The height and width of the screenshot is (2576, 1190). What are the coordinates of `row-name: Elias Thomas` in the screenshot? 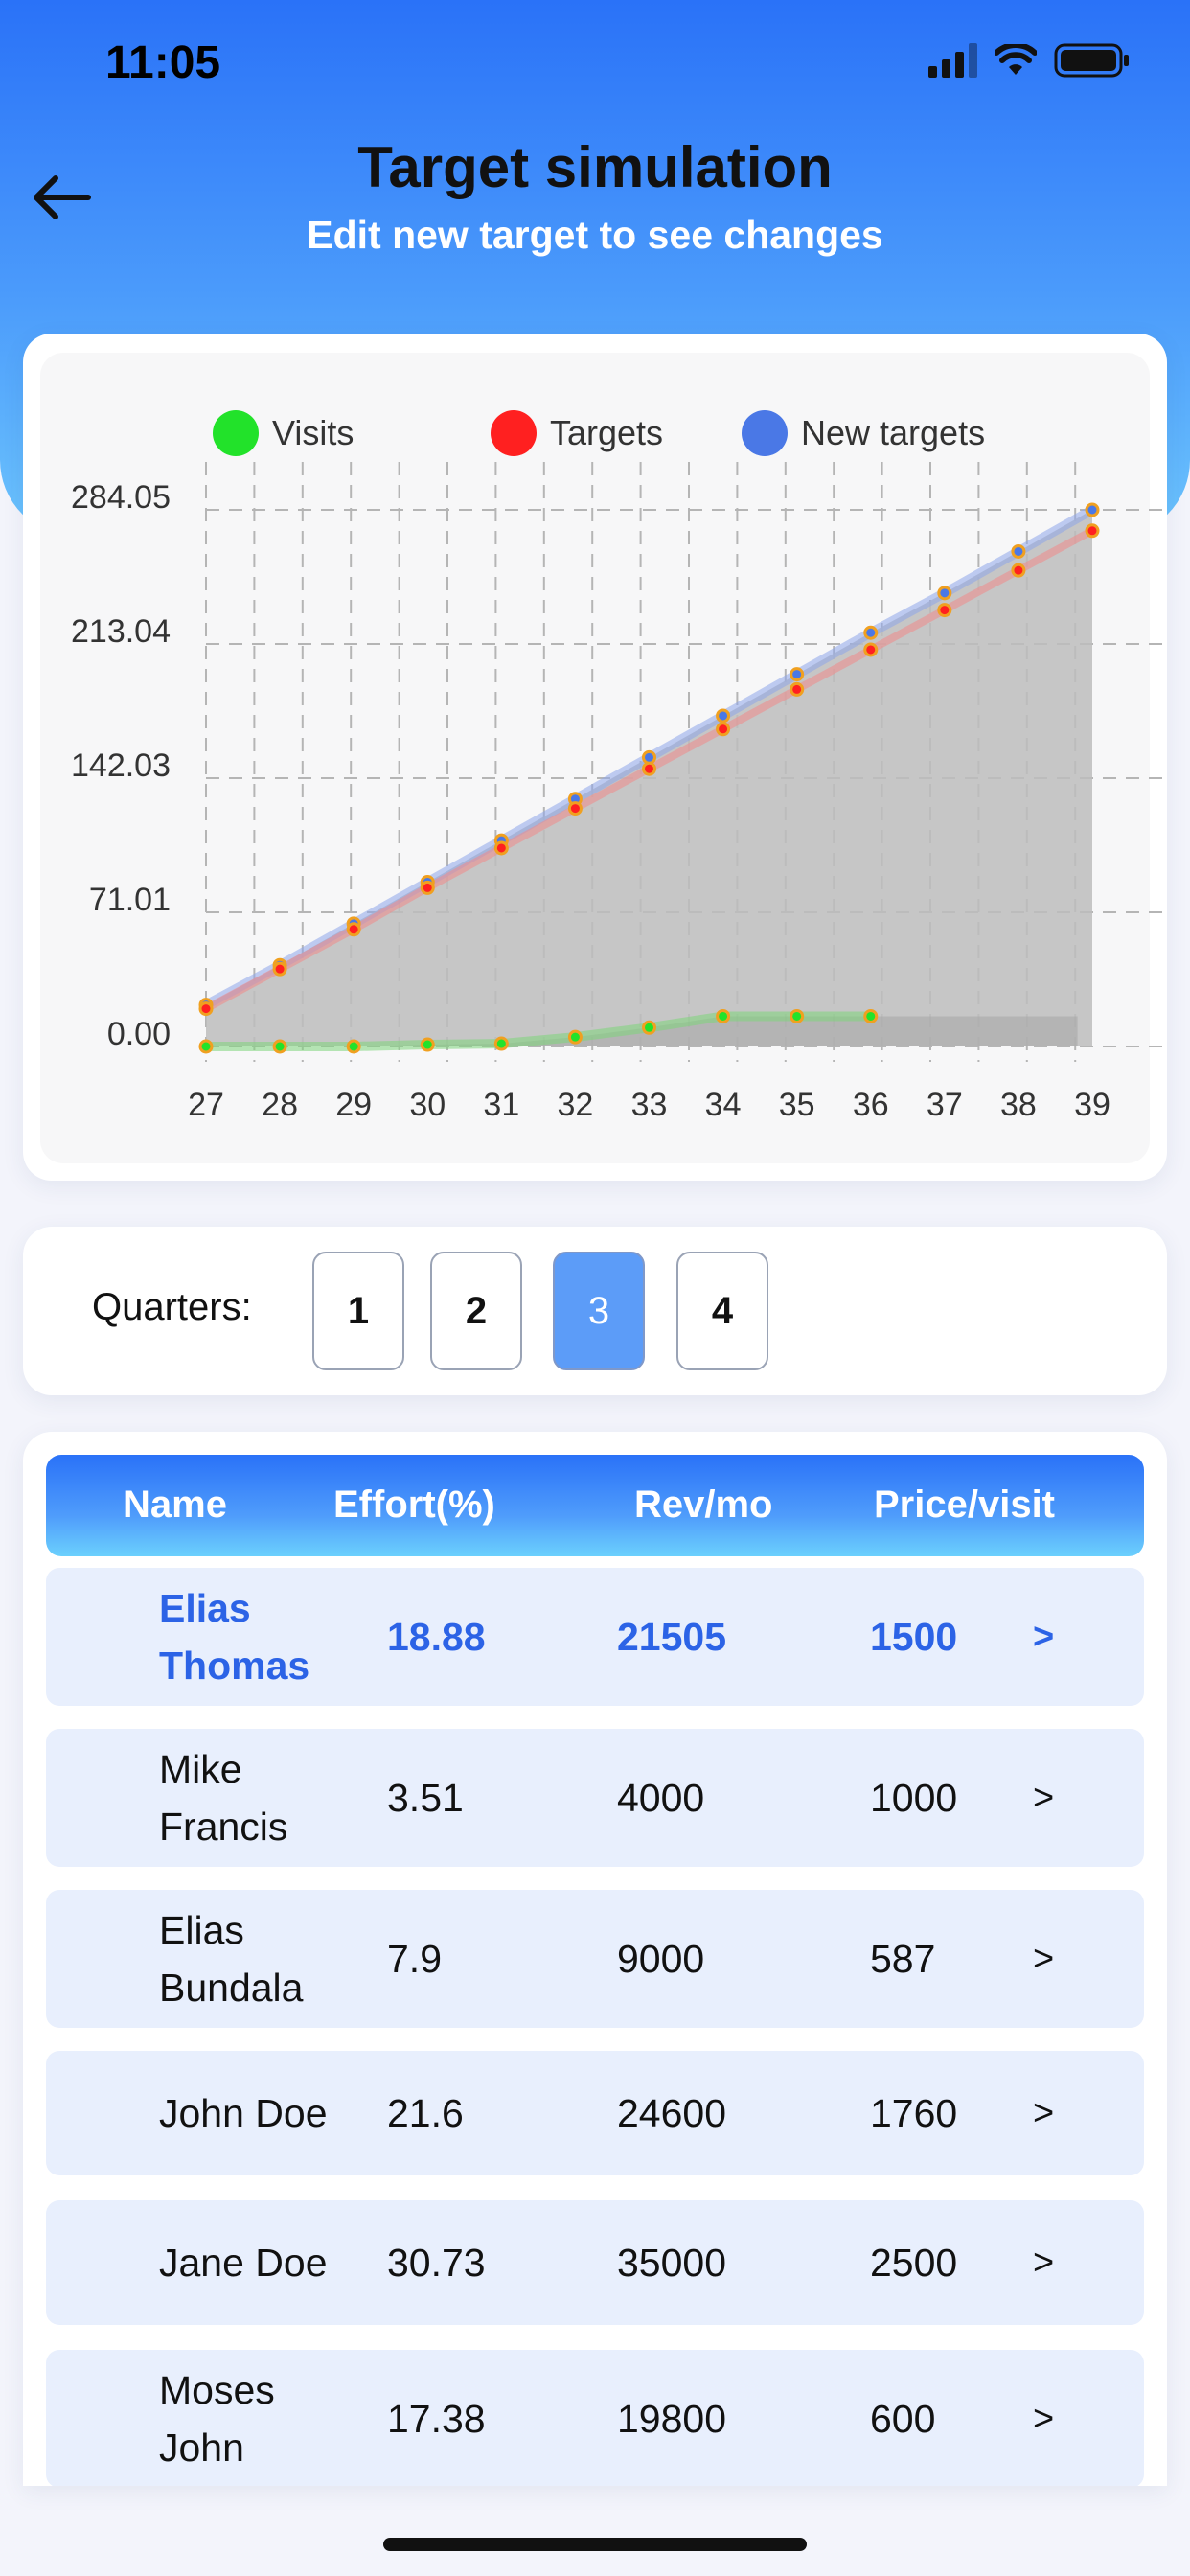 It's located at (234, 1637).